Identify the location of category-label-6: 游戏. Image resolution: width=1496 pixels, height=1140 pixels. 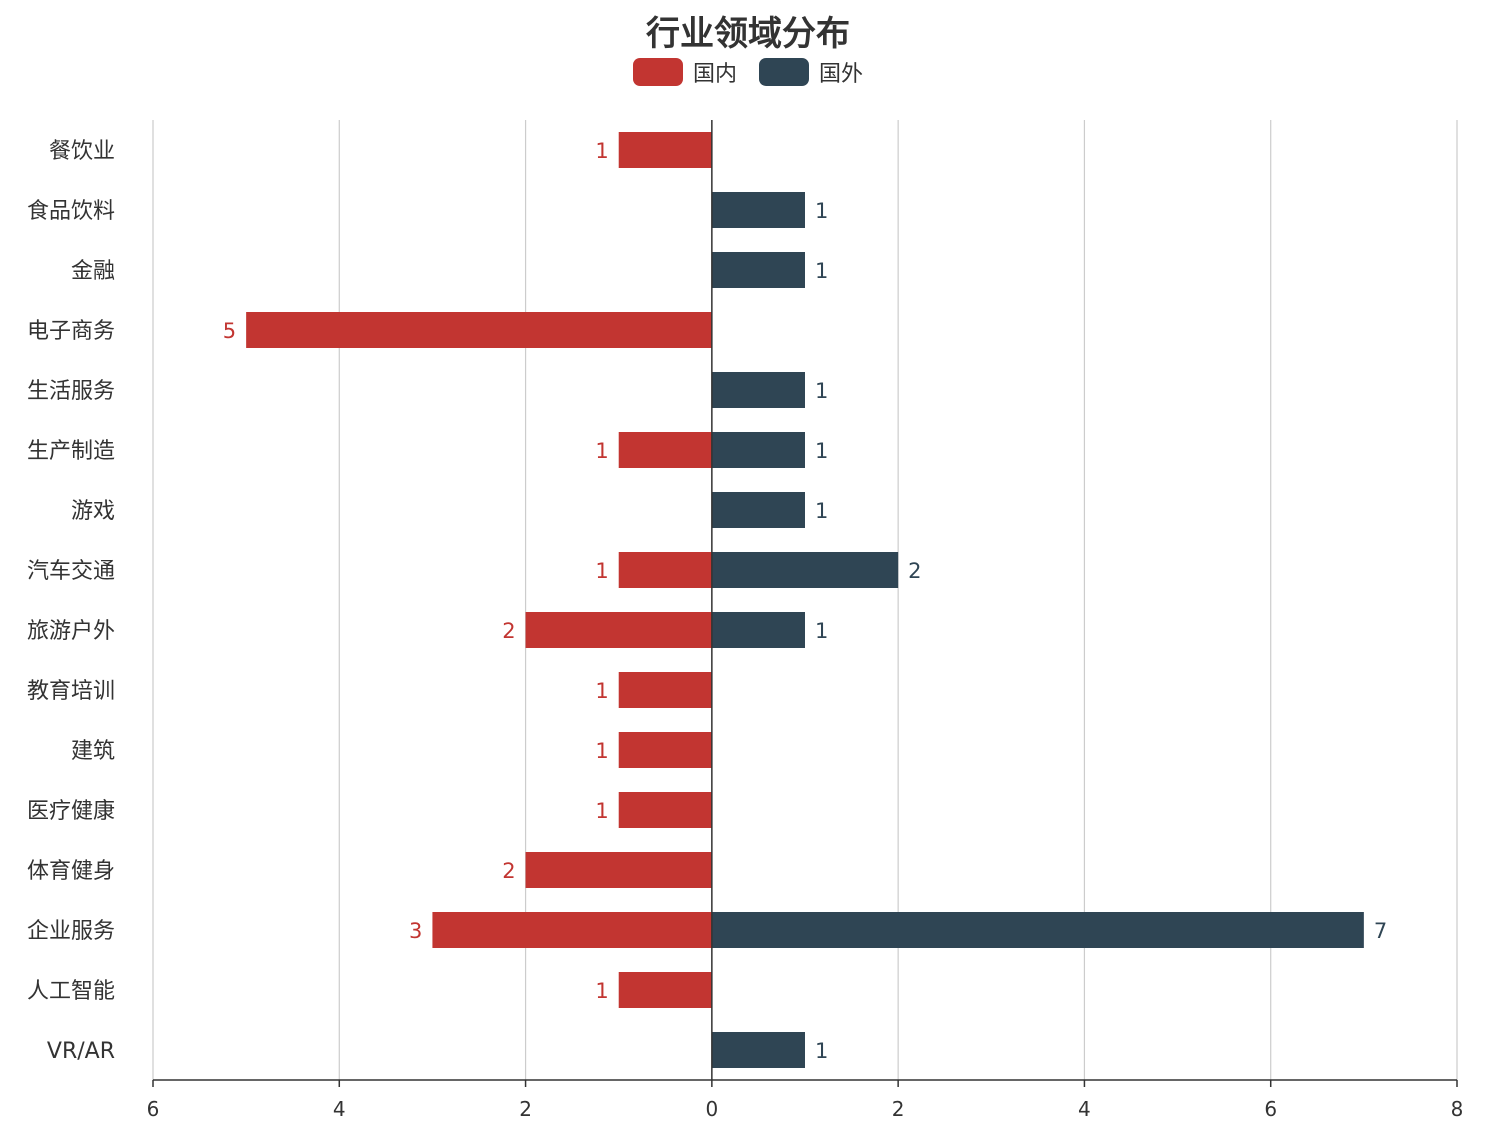
(93, 511).